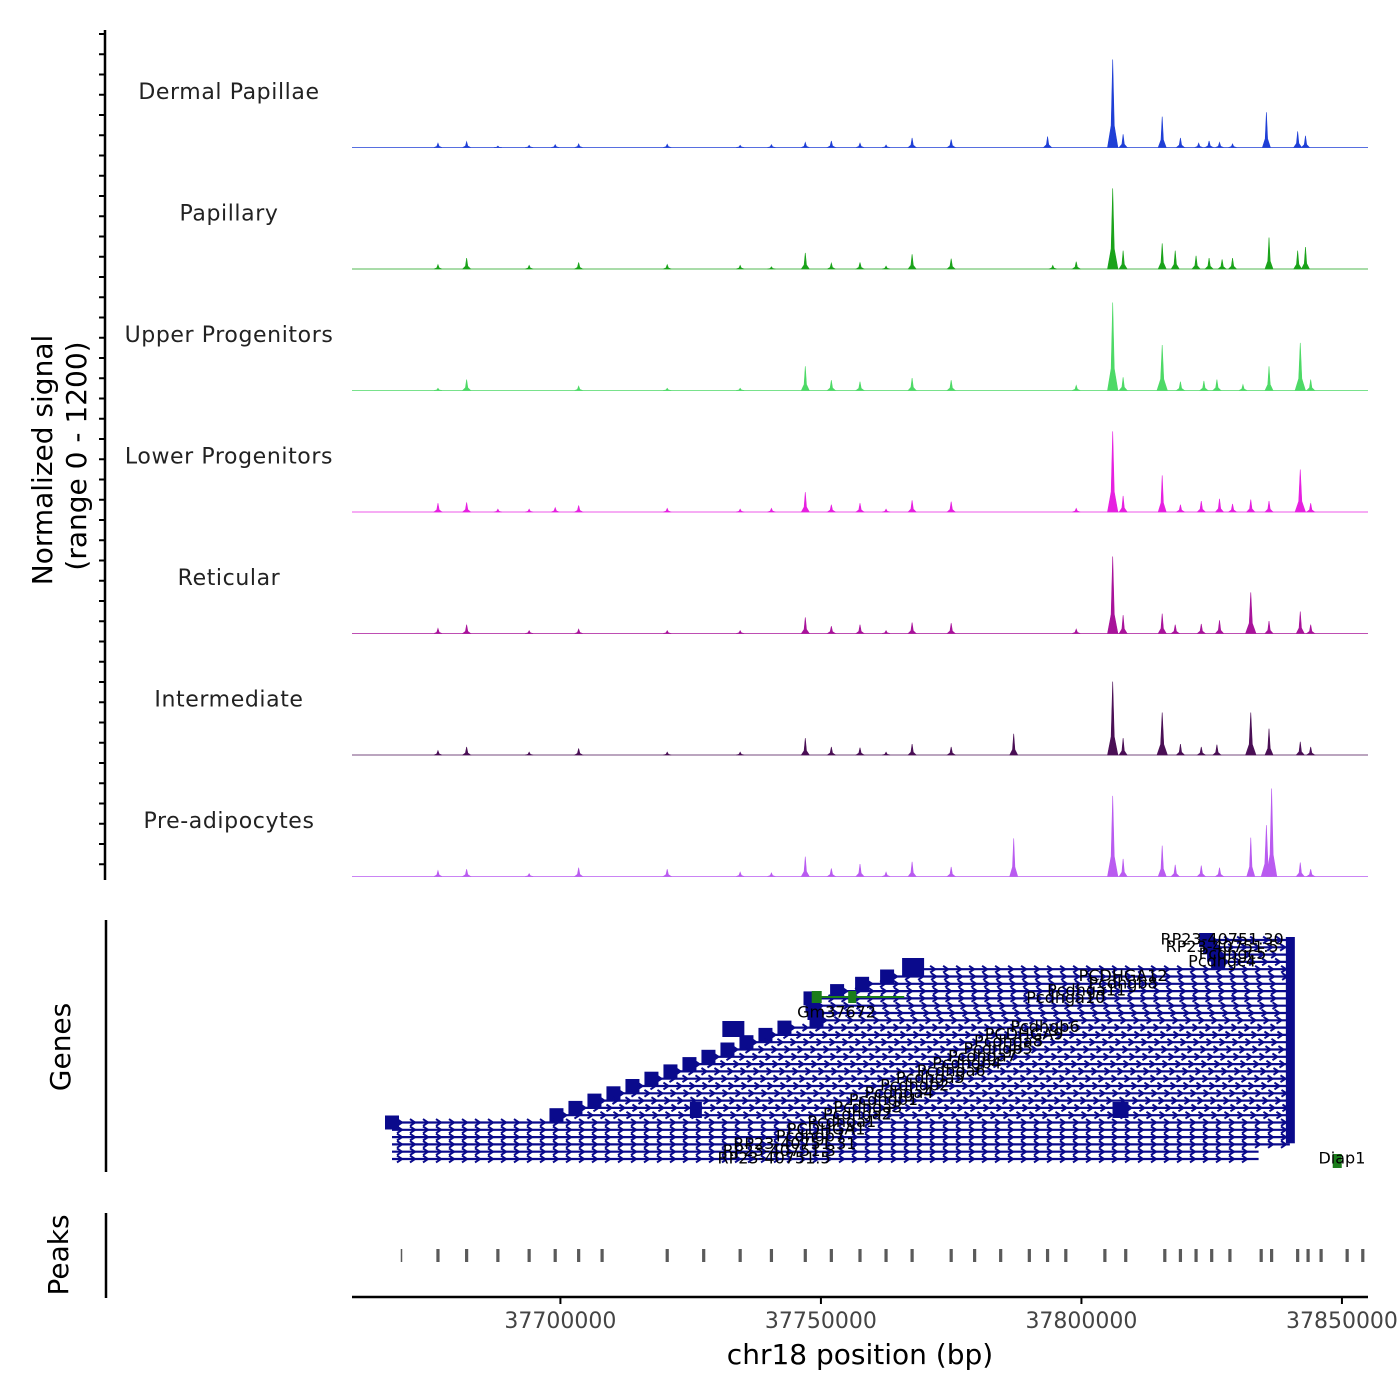  Describe the element at coordinates (794, 1143) in the screenshot. I see `gene-label: RP23-40751.31` at that location.